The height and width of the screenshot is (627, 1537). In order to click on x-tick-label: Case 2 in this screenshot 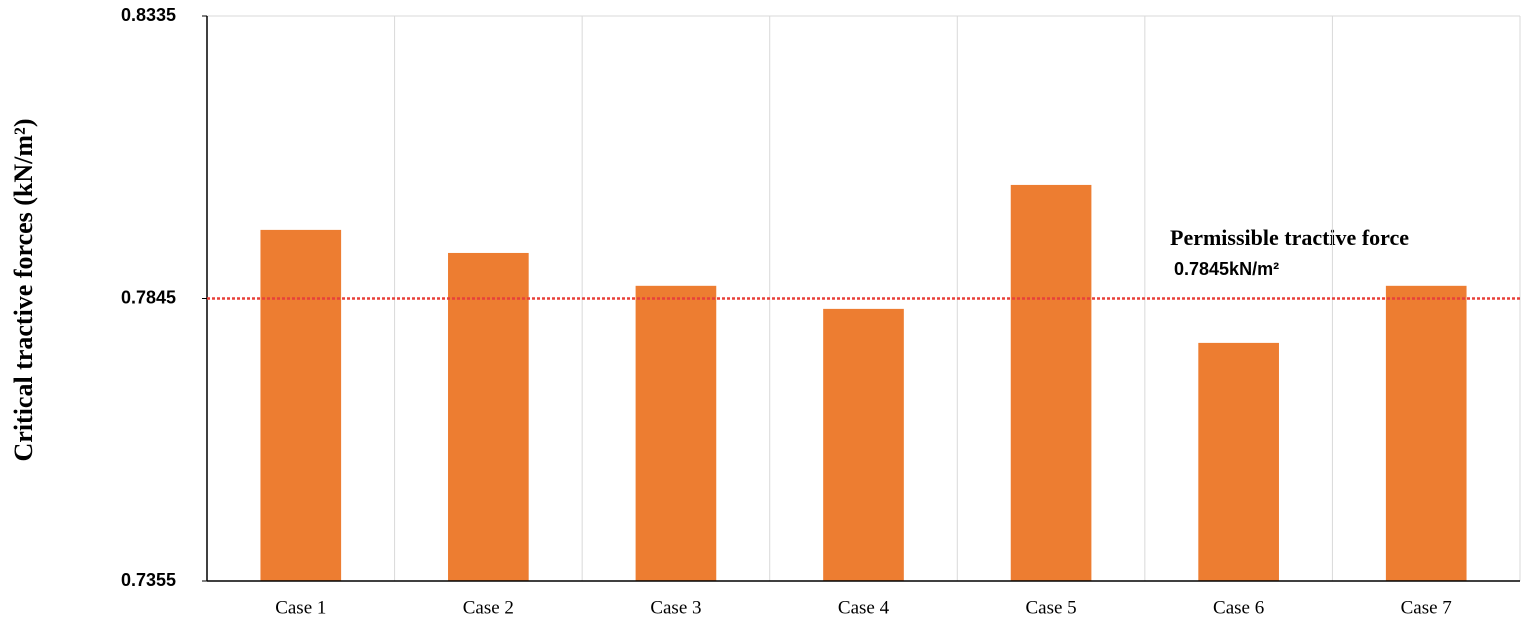, I will do `click(488, 607)`.